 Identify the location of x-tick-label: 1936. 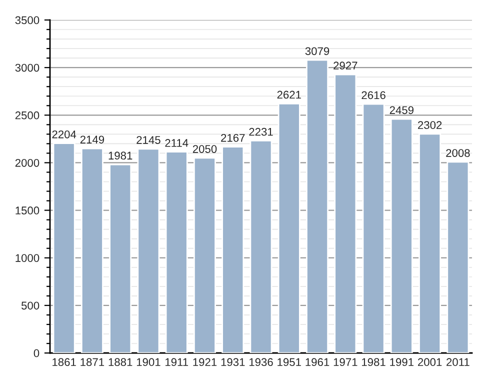
(261, 362).